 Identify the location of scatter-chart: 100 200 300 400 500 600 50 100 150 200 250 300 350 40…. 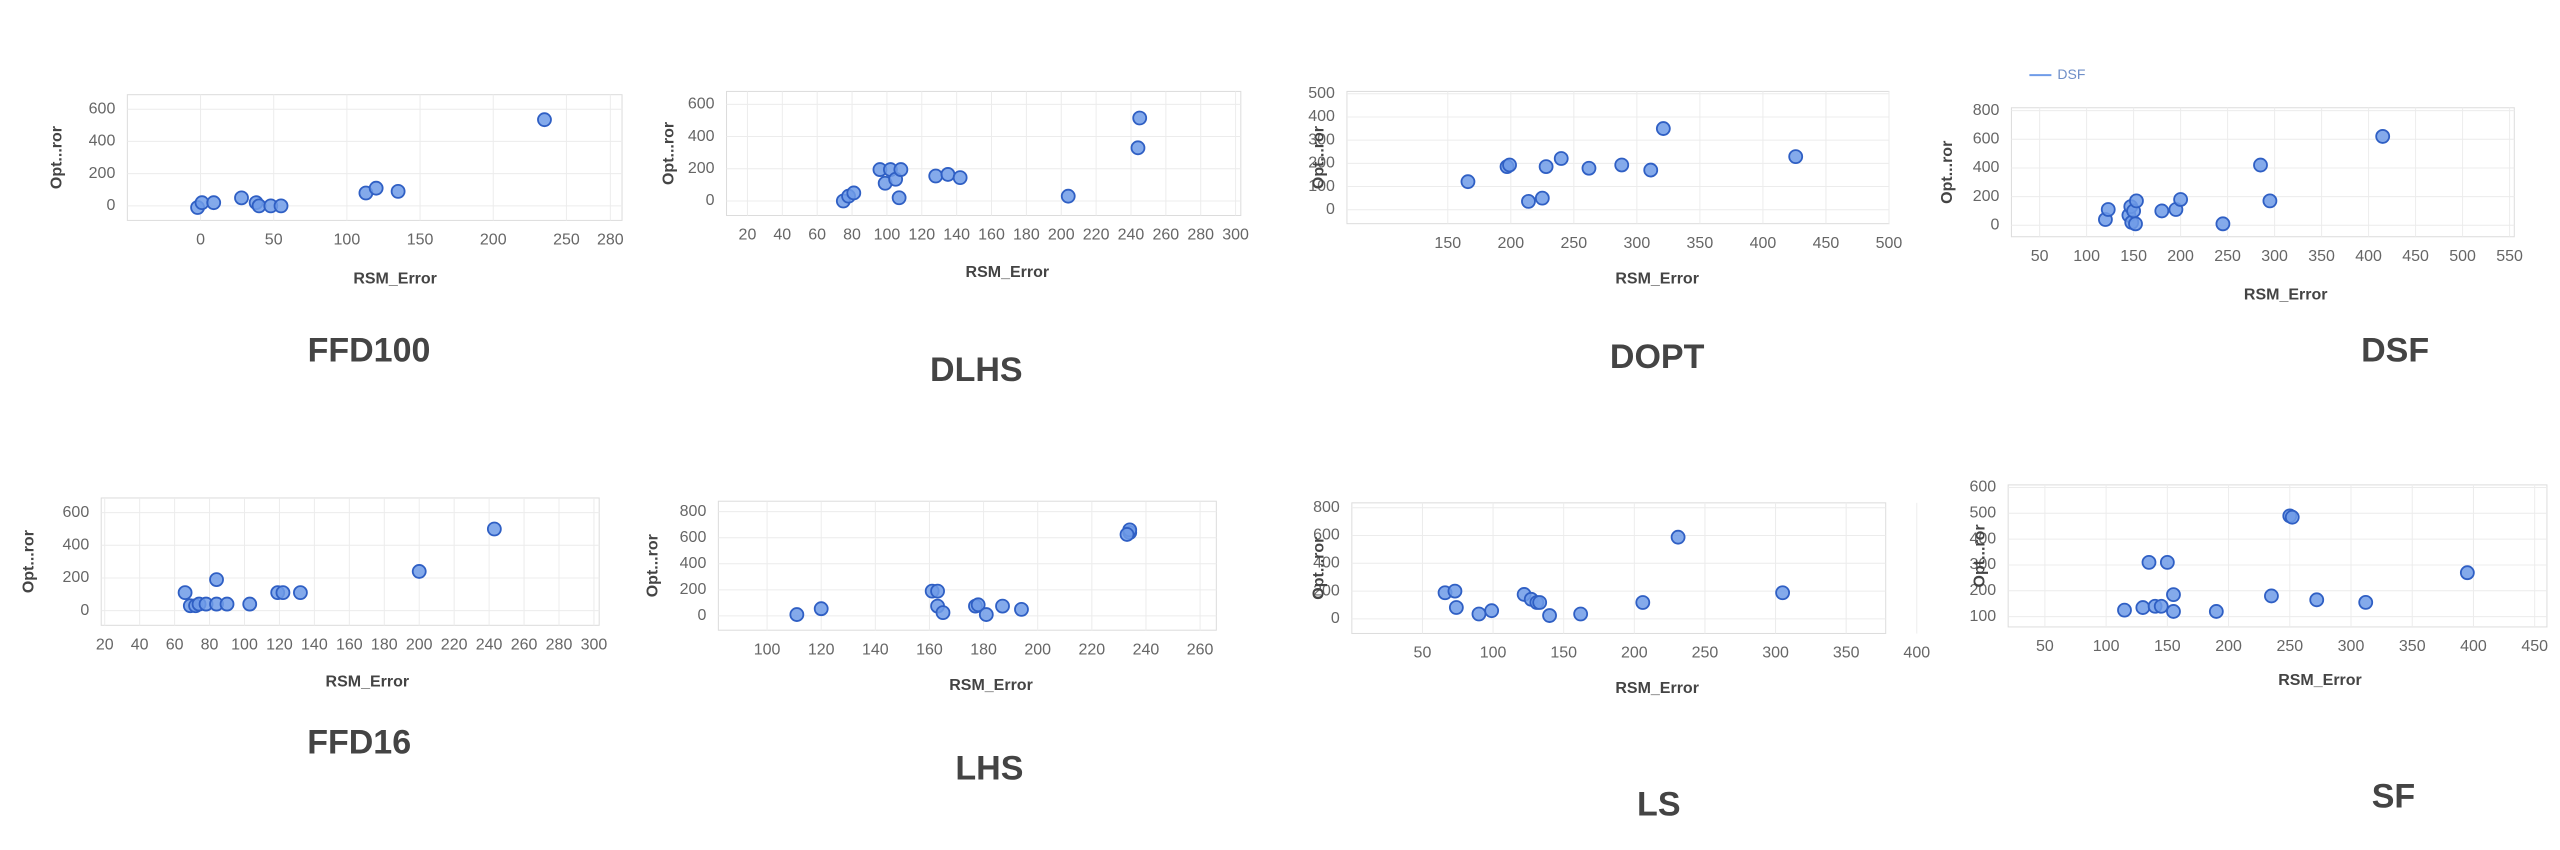
(2258, 647).